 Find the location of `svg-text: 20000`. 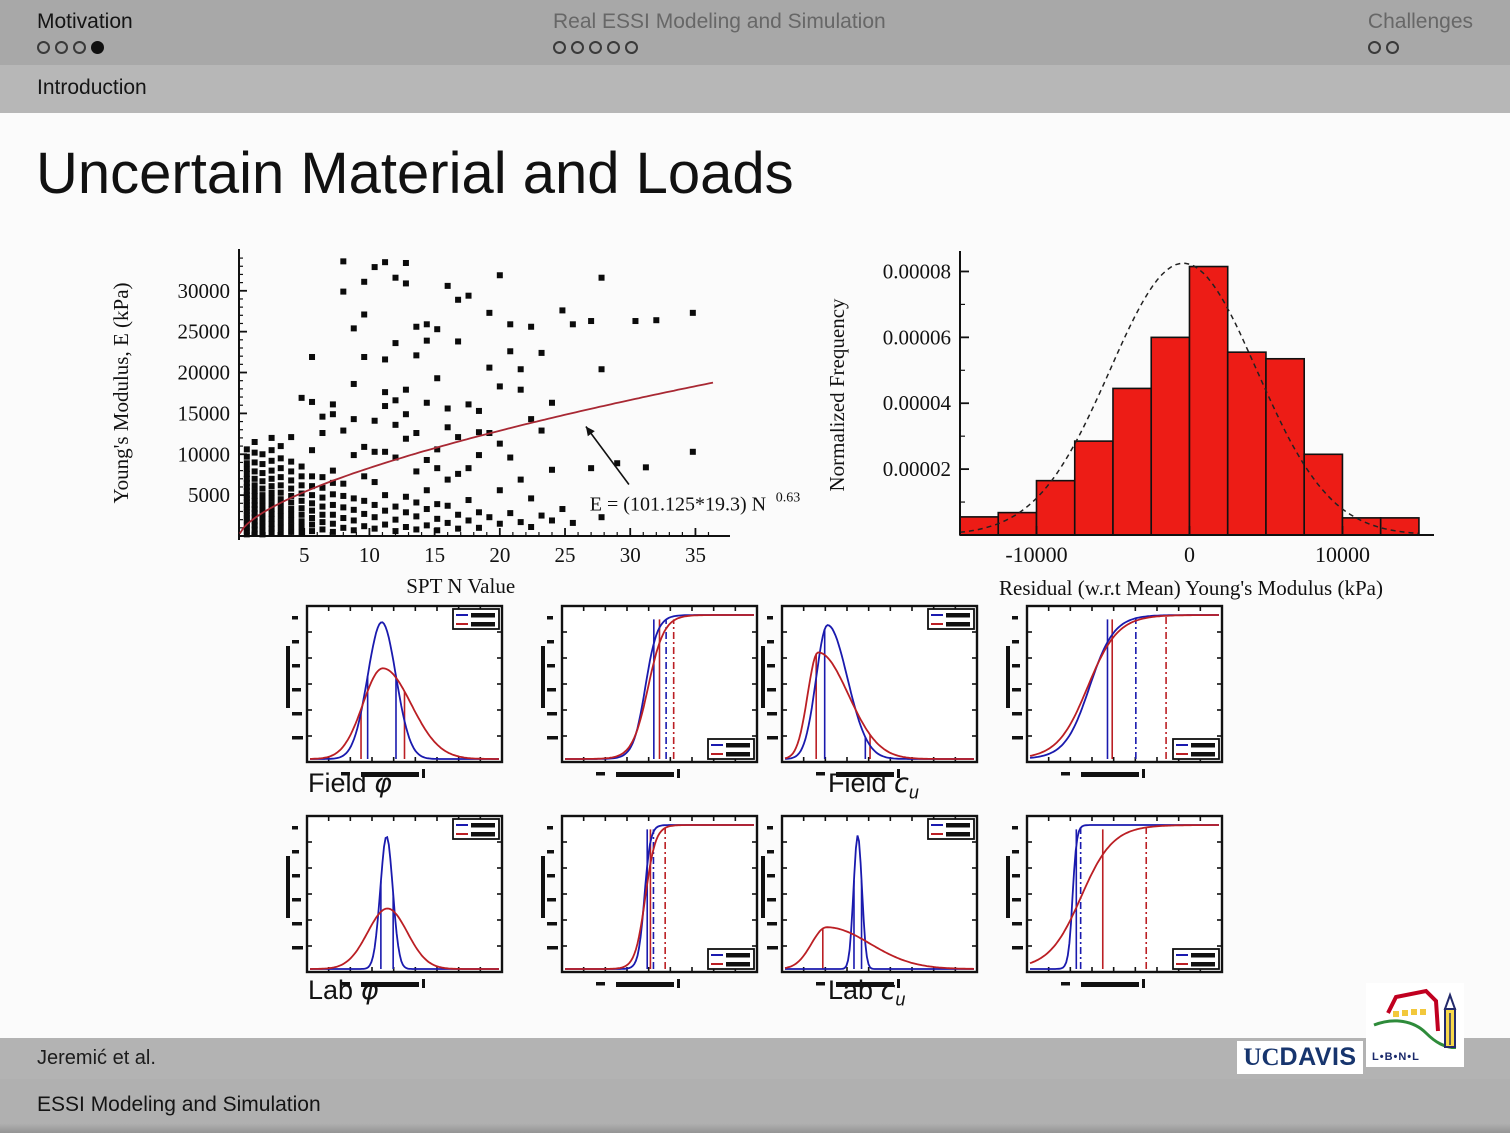

svg-text: 20000 is located at coordinates (204, 373).